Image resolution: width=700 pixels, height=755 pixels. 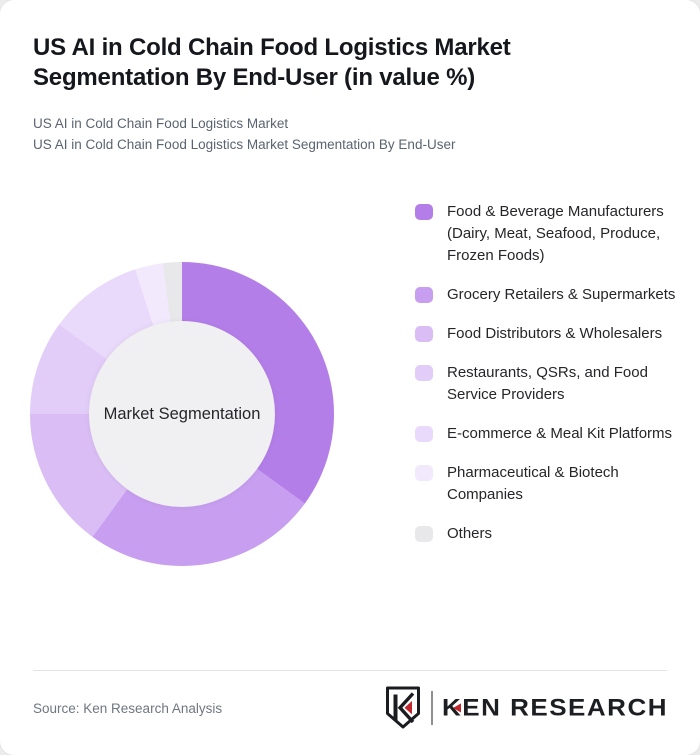 I want to click on legend-item: Food Distributors & Wholesalers, so click(x=546, y=334).